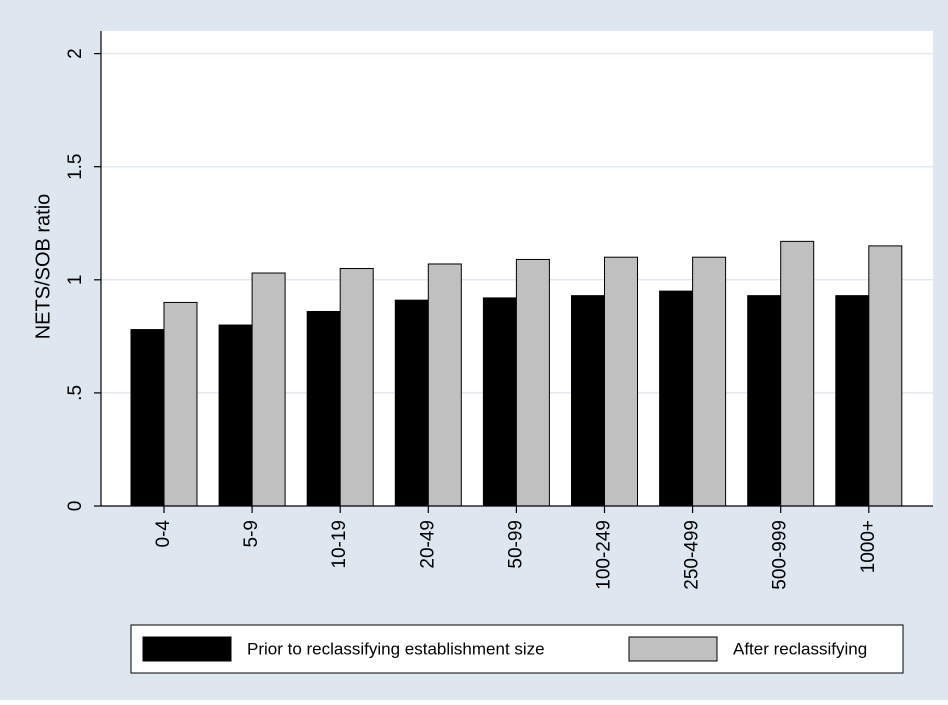  Describe the element at coordinates (604, 555) in the screenshot. I see `x-tick-label: 100-249` at that location.